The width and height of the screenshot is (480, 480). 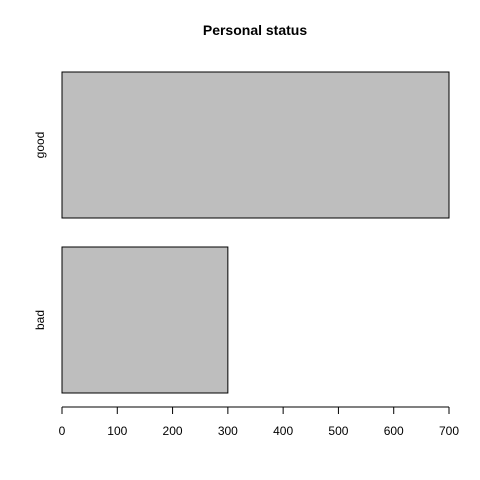 What do you see at coordinates (449, 431) in the screenshot?
I see `x-tick-label-700: 700` at bounding box center [449, 431].